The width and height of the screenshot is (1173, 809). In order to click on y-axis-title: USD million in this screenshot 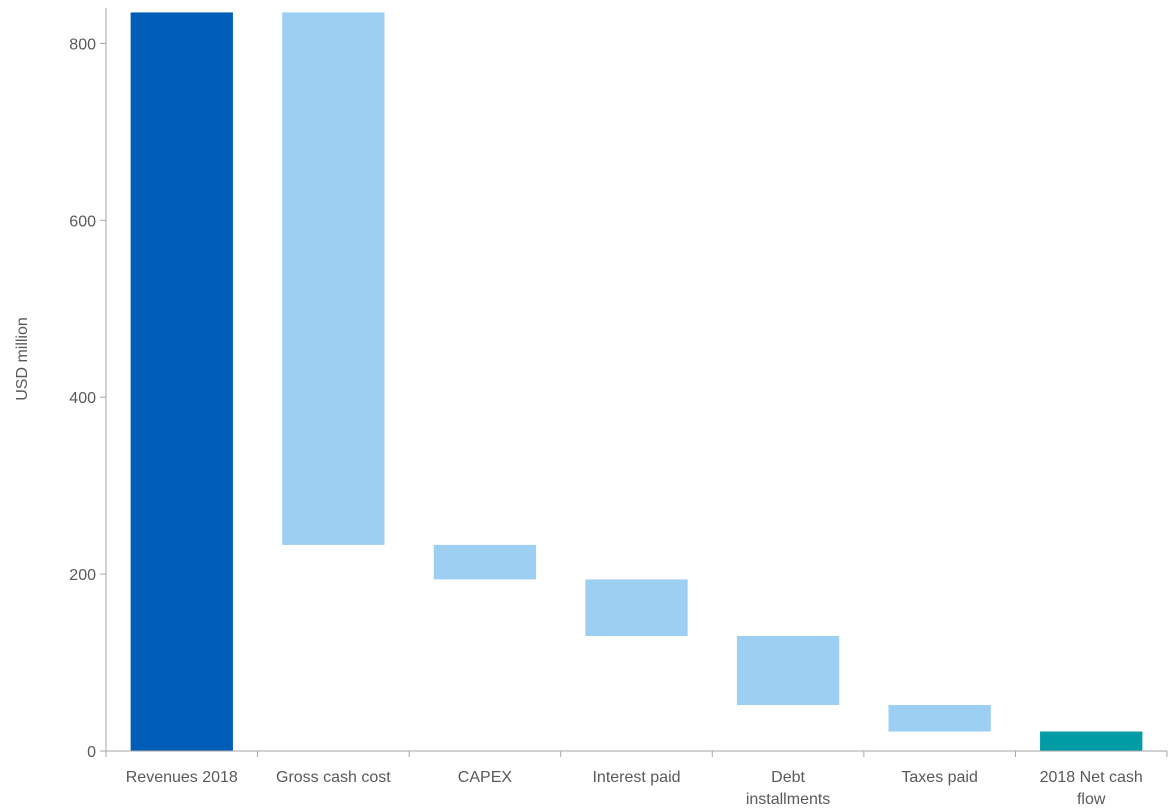, I will do `click(22, 359)`.